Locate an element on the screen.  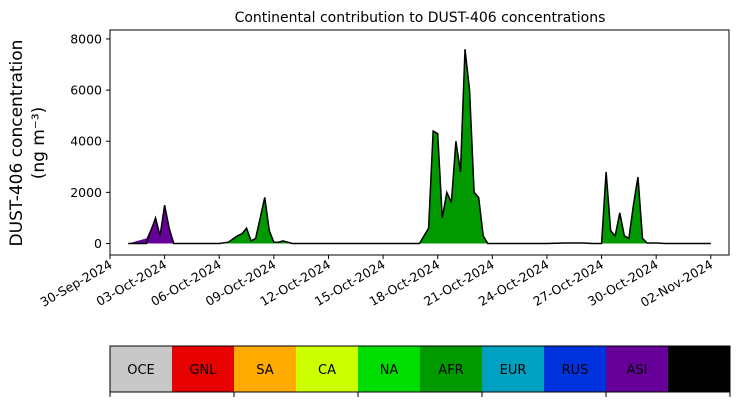
legend-label-ca: CA is located at coordinates (327, 370).